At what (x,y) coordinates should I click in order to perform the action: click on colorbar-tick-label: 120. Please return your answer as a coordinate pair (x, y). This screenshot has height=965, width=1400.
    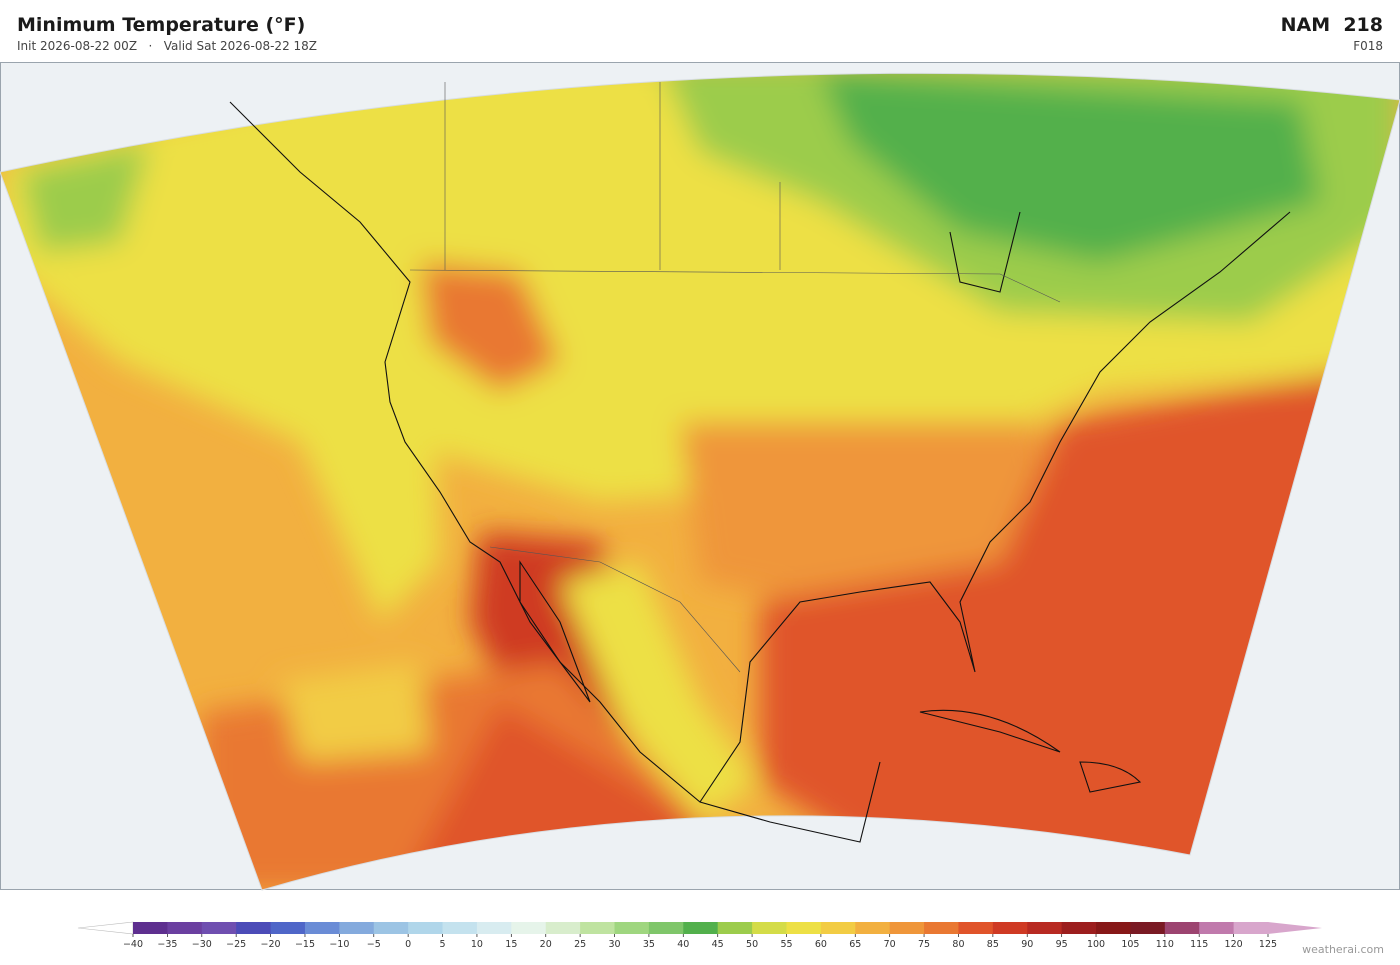
    Looking at the image, I should click on (1234, 943).